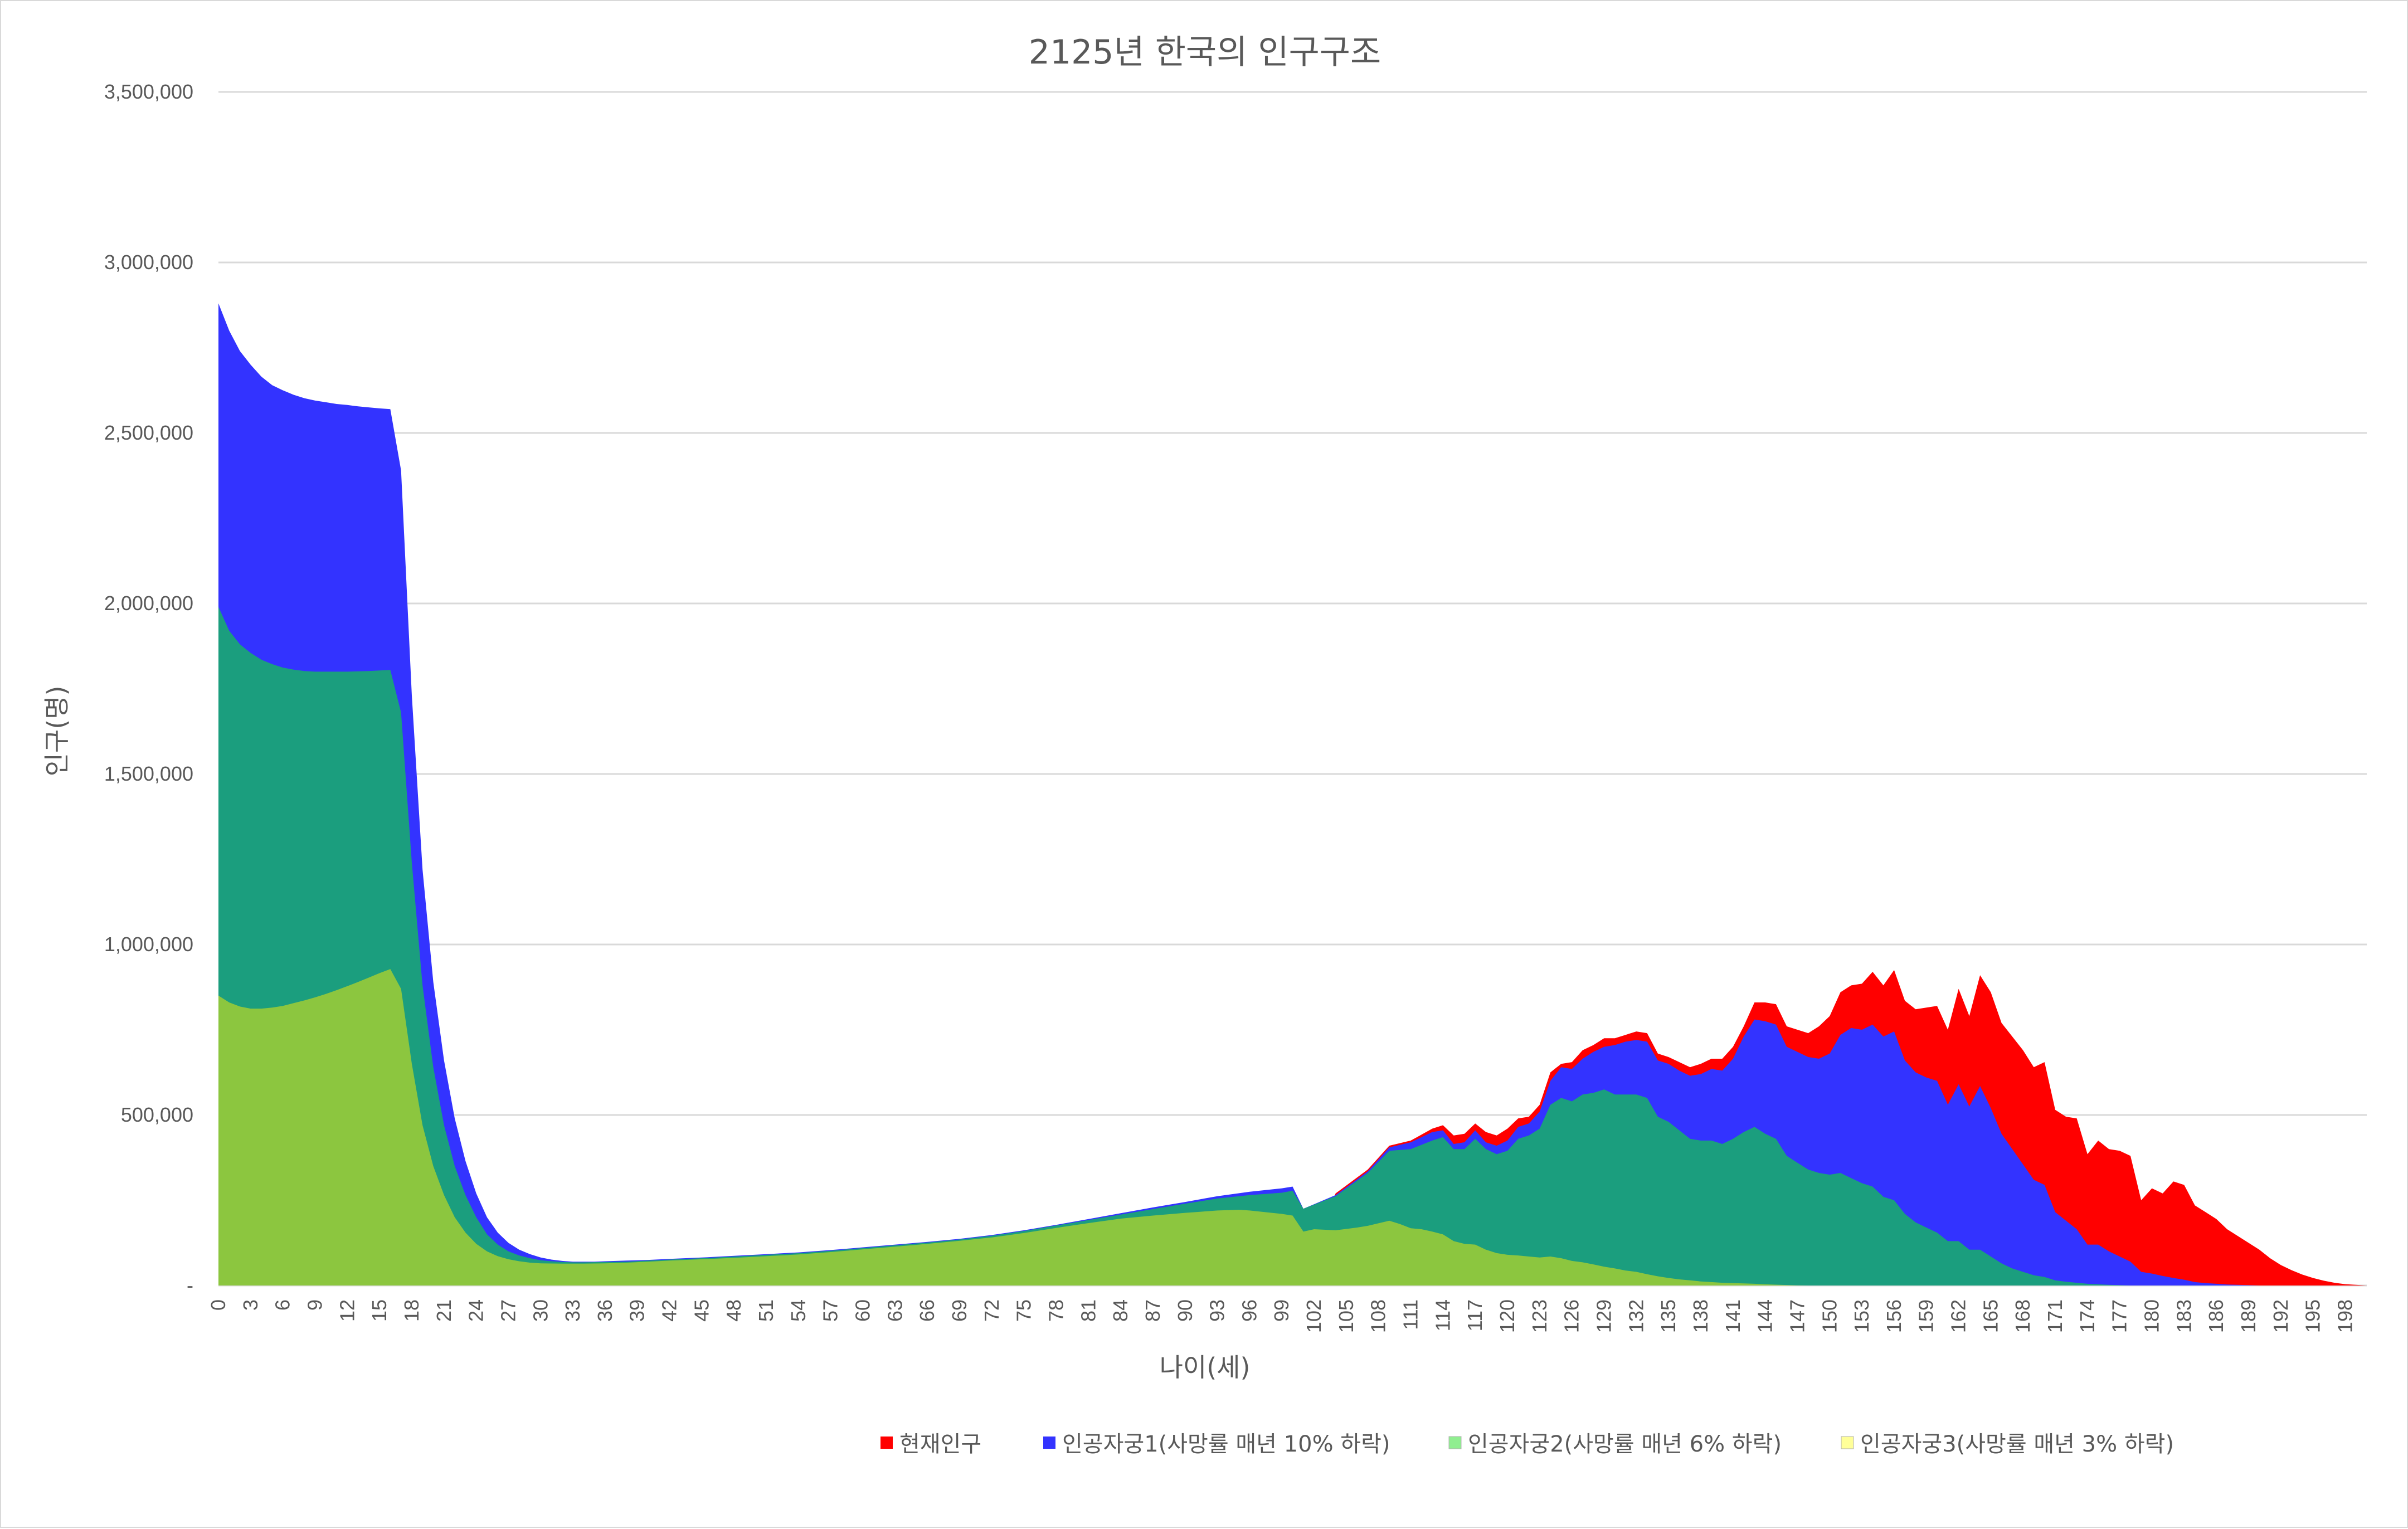 The width and height of the screenshot is (2408, 1529). What do you see at coordinates (1797, 1316) in the screenshot?
I see `x-tick-label: 147` at bounding box center [1797, 1316].